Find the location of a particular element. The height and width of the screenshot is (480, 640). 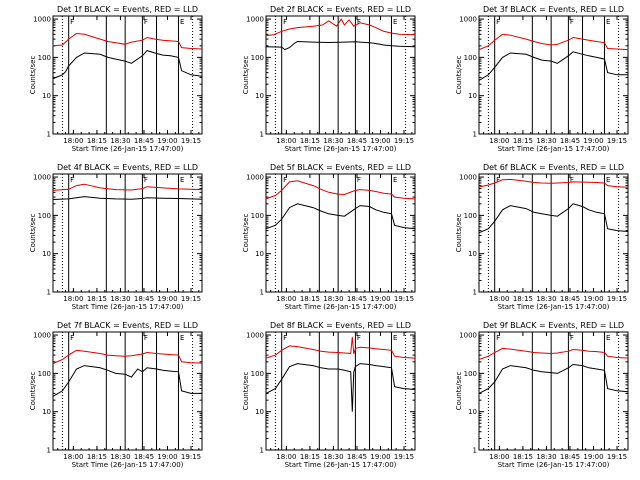

chart-title: Det 2f BLACK = Events, RED = LLD is located at coordinates (340, 9).